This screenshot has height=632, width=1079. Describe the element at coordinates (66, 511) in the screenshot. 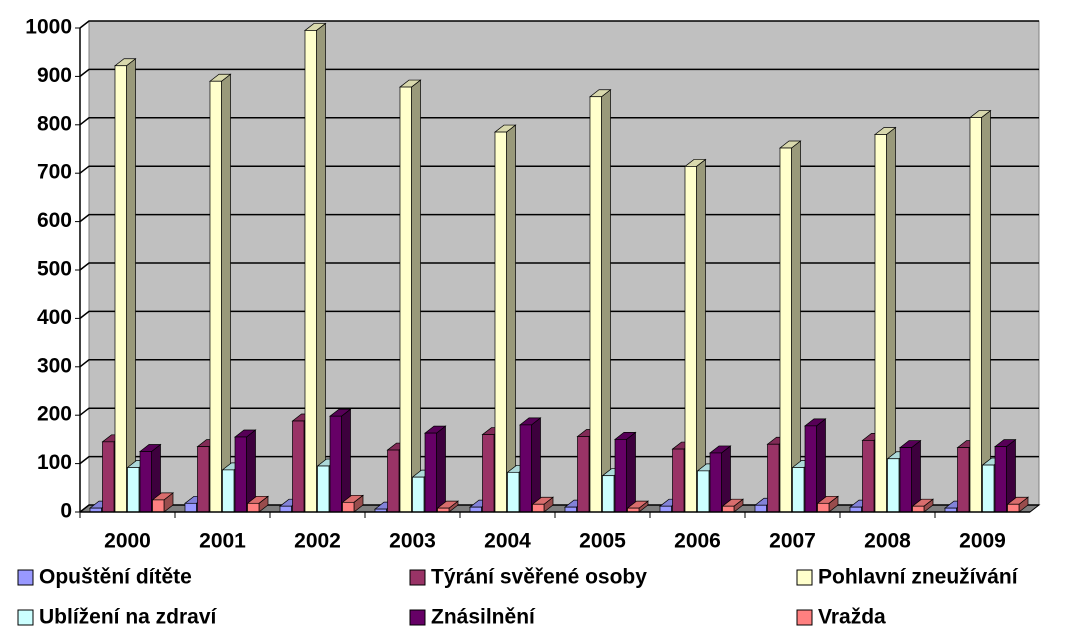

I see `y-tick-label: 0` at that location.